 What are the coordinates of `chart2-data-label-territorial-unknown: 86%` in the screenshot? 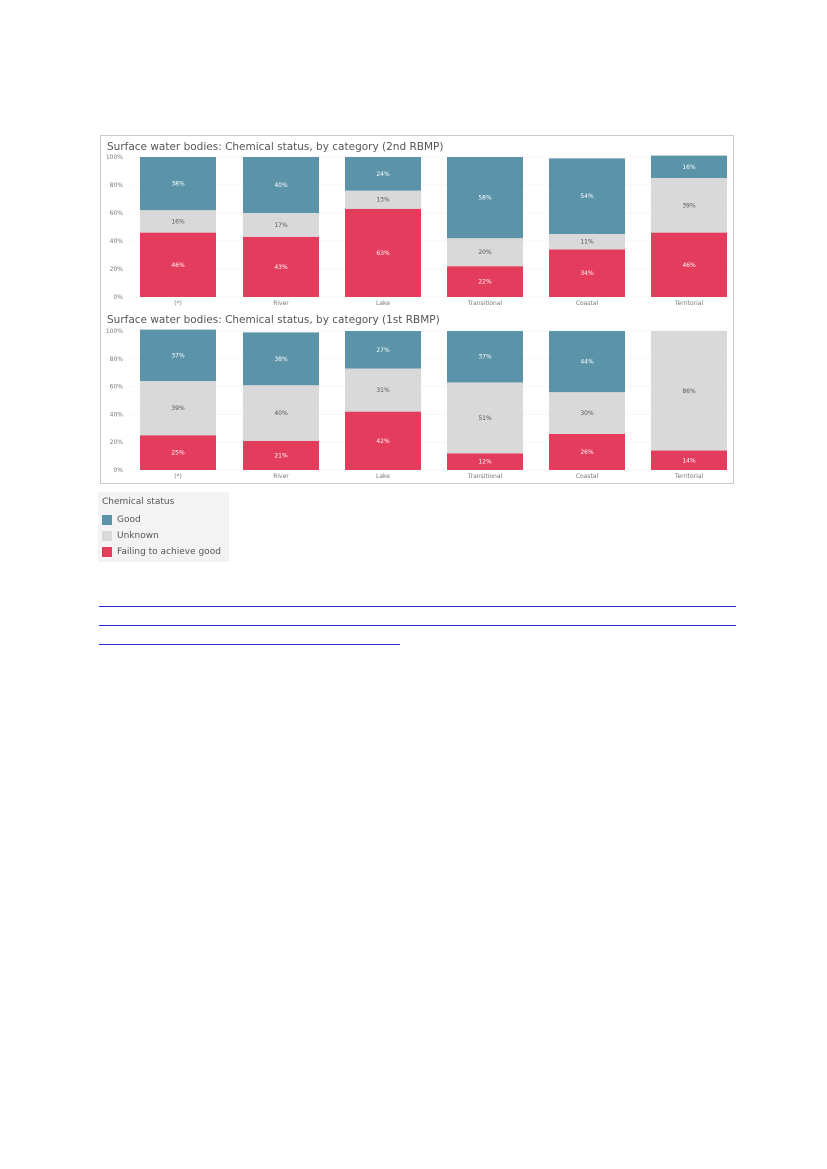 It's located at (689, 391).